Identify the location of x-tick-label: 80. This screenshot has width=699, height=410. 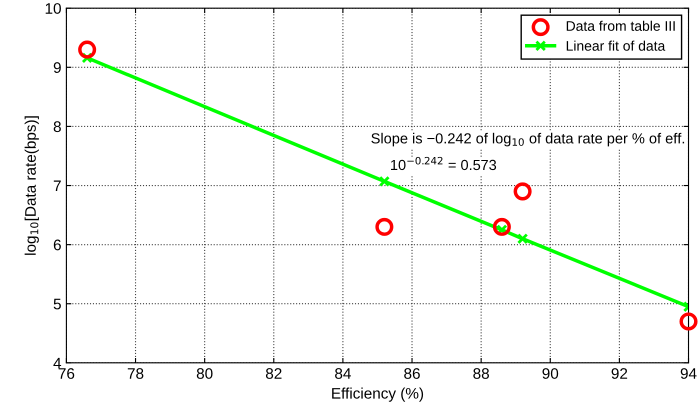
(204, 373).